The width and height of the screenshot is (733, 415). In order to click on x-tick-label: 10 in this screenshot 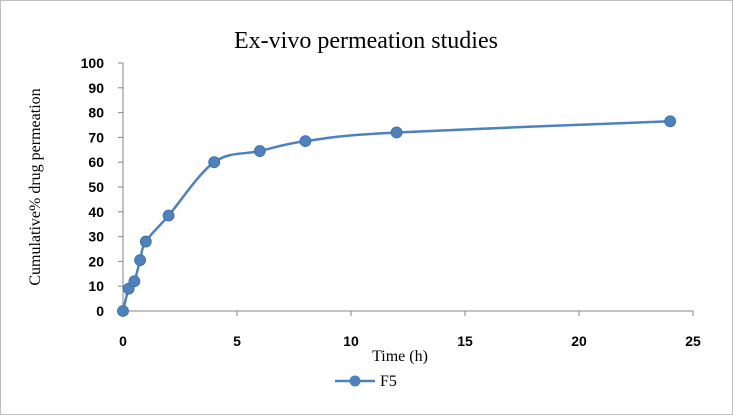, I will do `click(351, 341)`.